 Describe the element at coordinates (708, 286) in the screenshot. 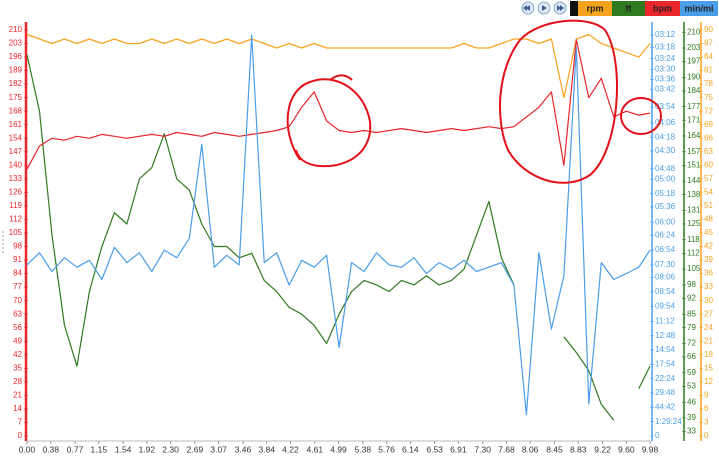

I see `y-tick-label: 33` at that location.